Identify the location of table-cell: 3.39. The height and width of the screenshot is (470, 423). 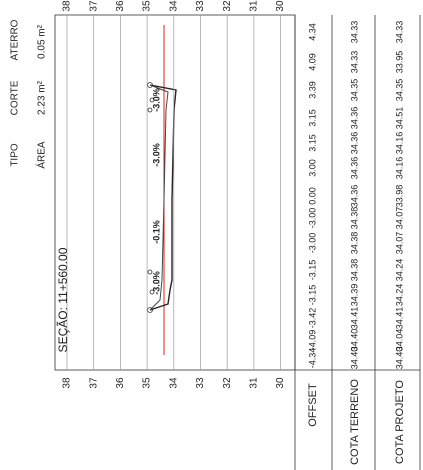
(312, 90).